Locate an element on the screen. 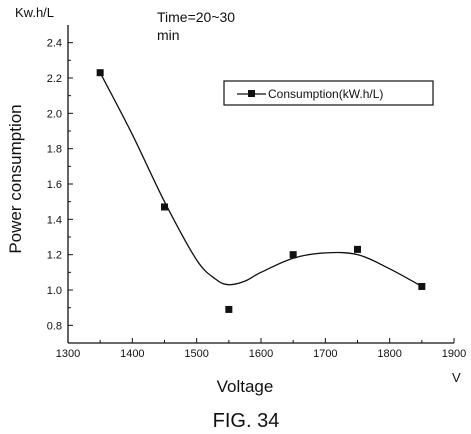  y-tick-label: 0.8 is located at coordinates (54, 326).